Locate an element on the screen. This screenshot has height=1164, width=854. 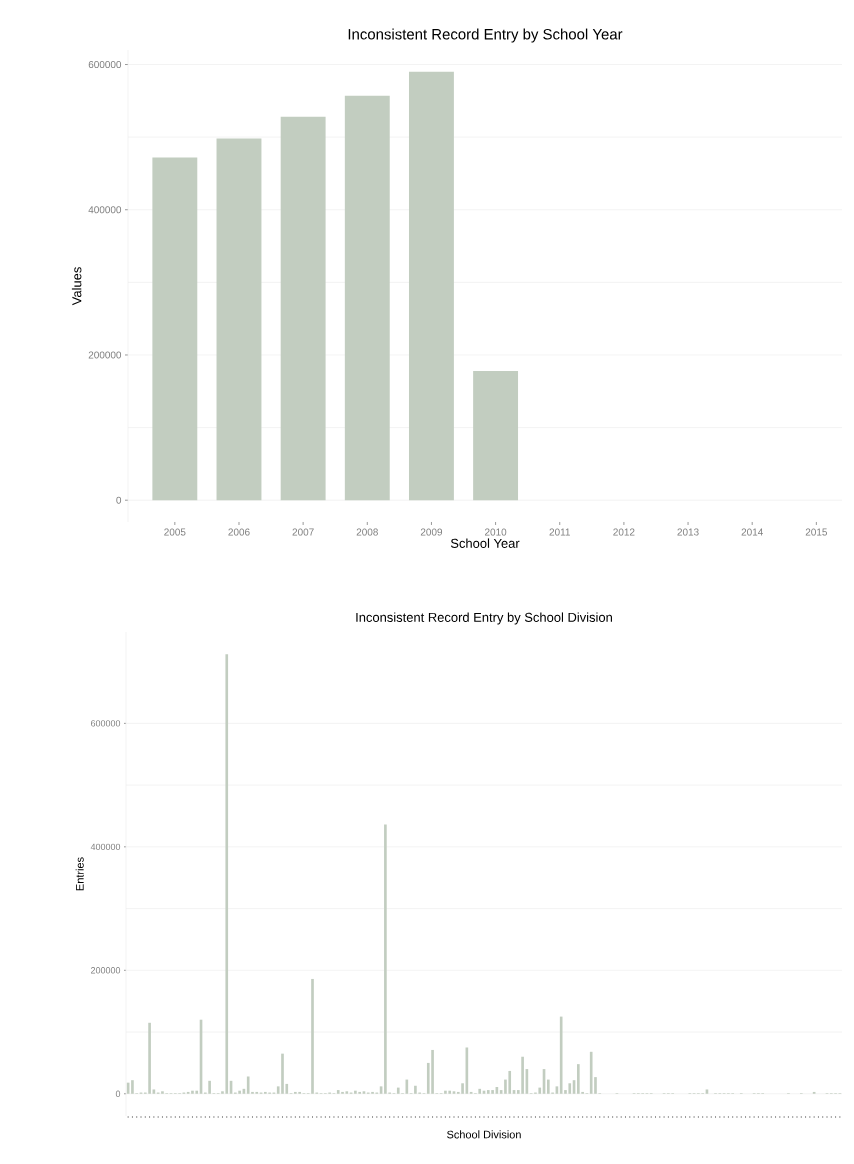
x-tick-label: 2015 is located at coordinates (816, 532).